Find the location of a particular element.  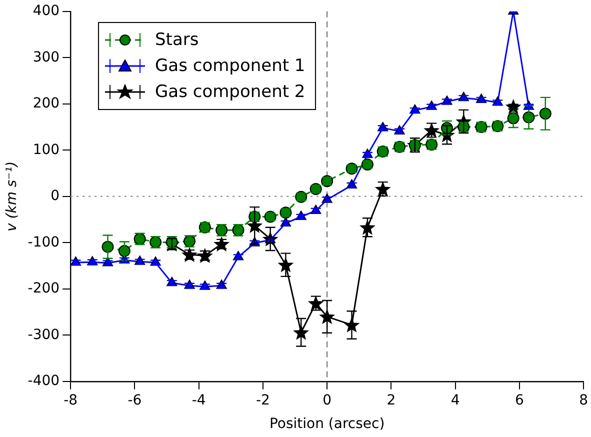

x-tick-label: 8 is located at coordinates (583, 400).